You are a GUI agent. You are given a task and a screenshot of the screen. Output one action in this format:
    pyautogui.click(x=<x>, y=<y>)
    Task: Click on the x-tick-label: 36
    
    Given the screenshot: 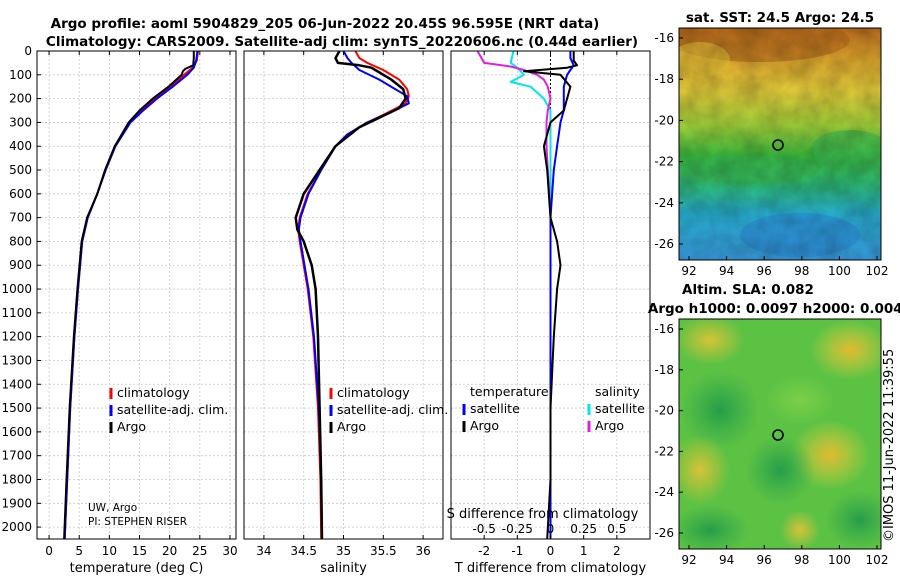 What is the action you would take?
    pyautogui.click(x=422, y=551)
    